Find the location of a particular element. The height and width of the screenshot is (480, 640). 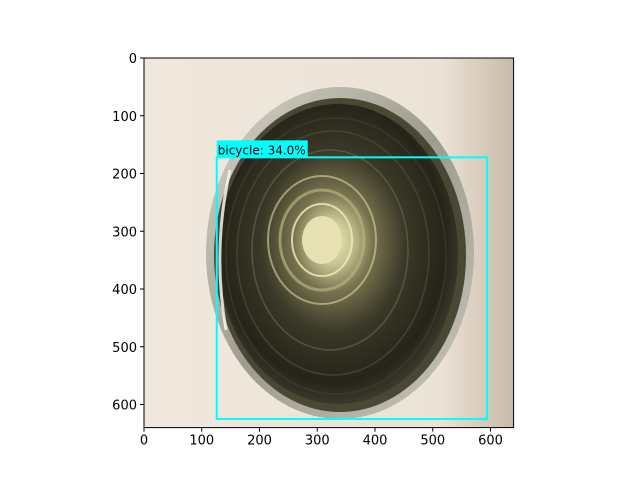

y-tick-label: 300 is located at coordinates (124, 232).